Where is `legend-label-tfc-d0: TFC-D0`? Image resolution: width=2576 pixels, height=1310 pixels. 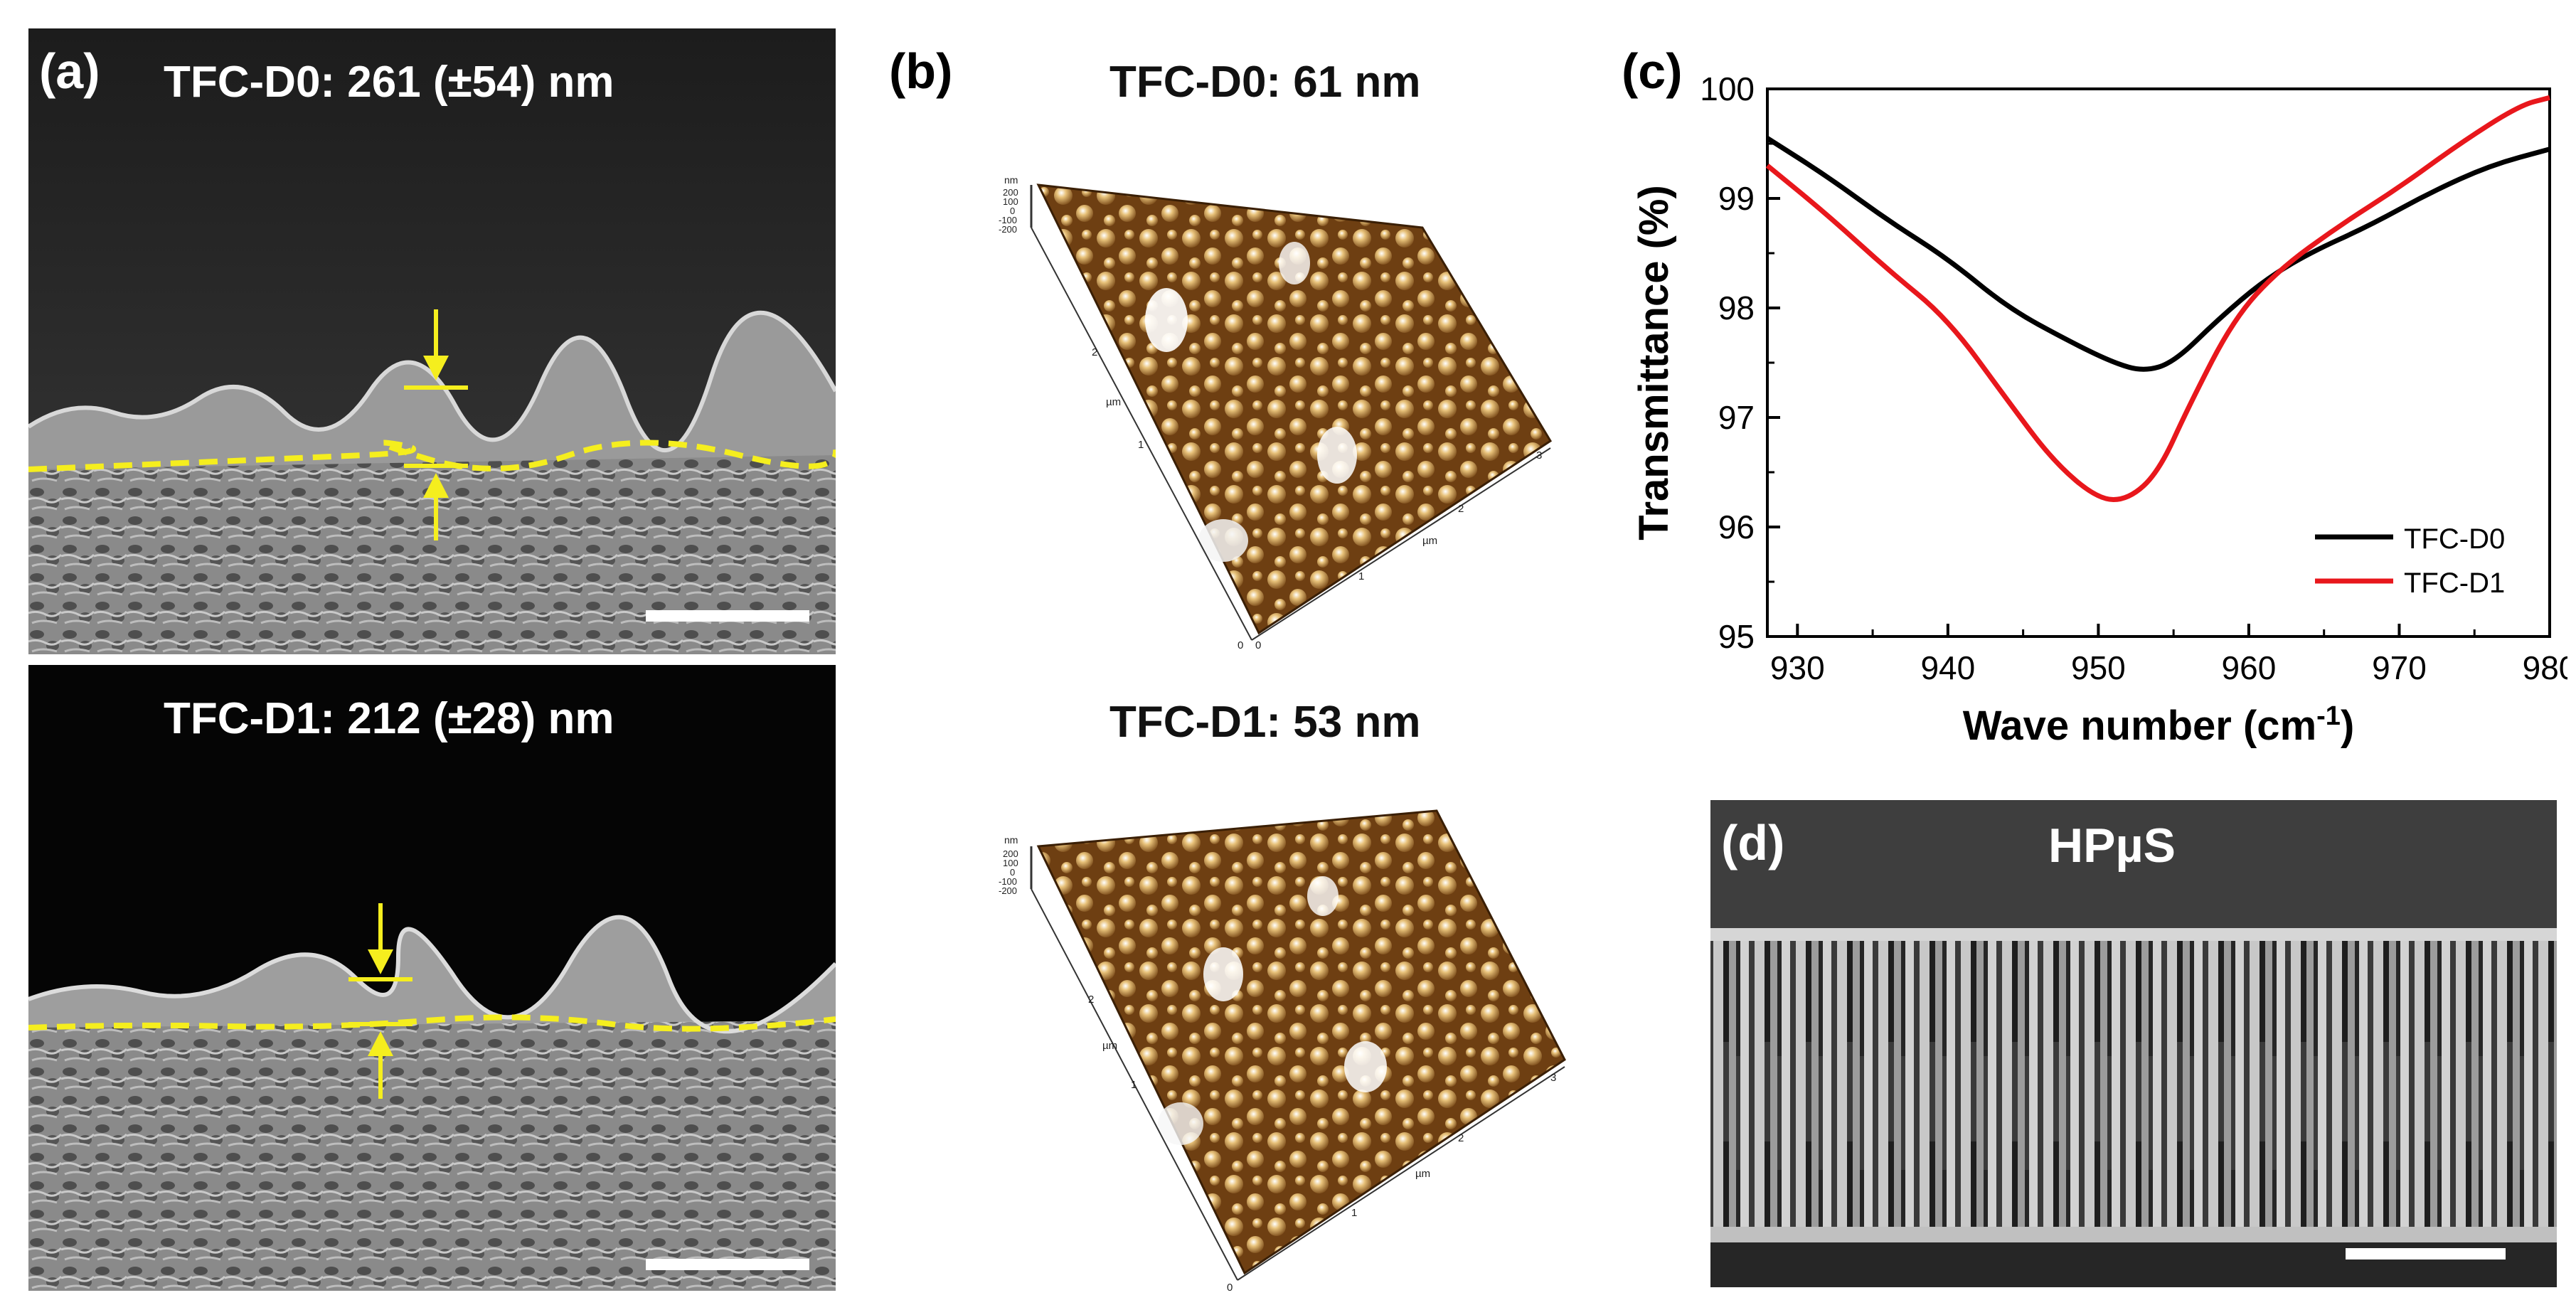
legend-label-tfc-d0: TFC-D0 is located at coordinates (2454, 539).